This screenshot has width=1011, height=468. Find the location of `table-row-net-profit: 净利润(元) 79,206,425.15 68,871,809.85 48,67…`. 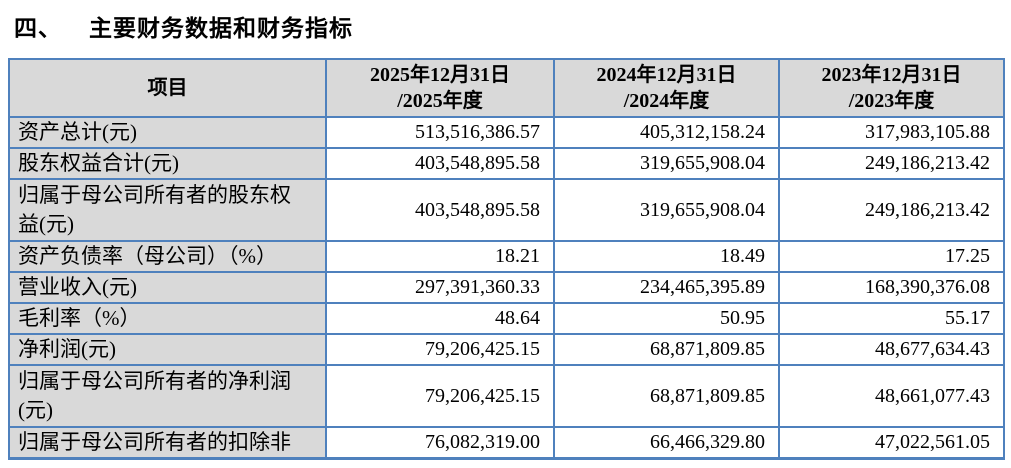

table-row-net-profit: 净利润(元) 79,206,425.15 68,871,809.85 48,67… is located at coordinates (506, 349).